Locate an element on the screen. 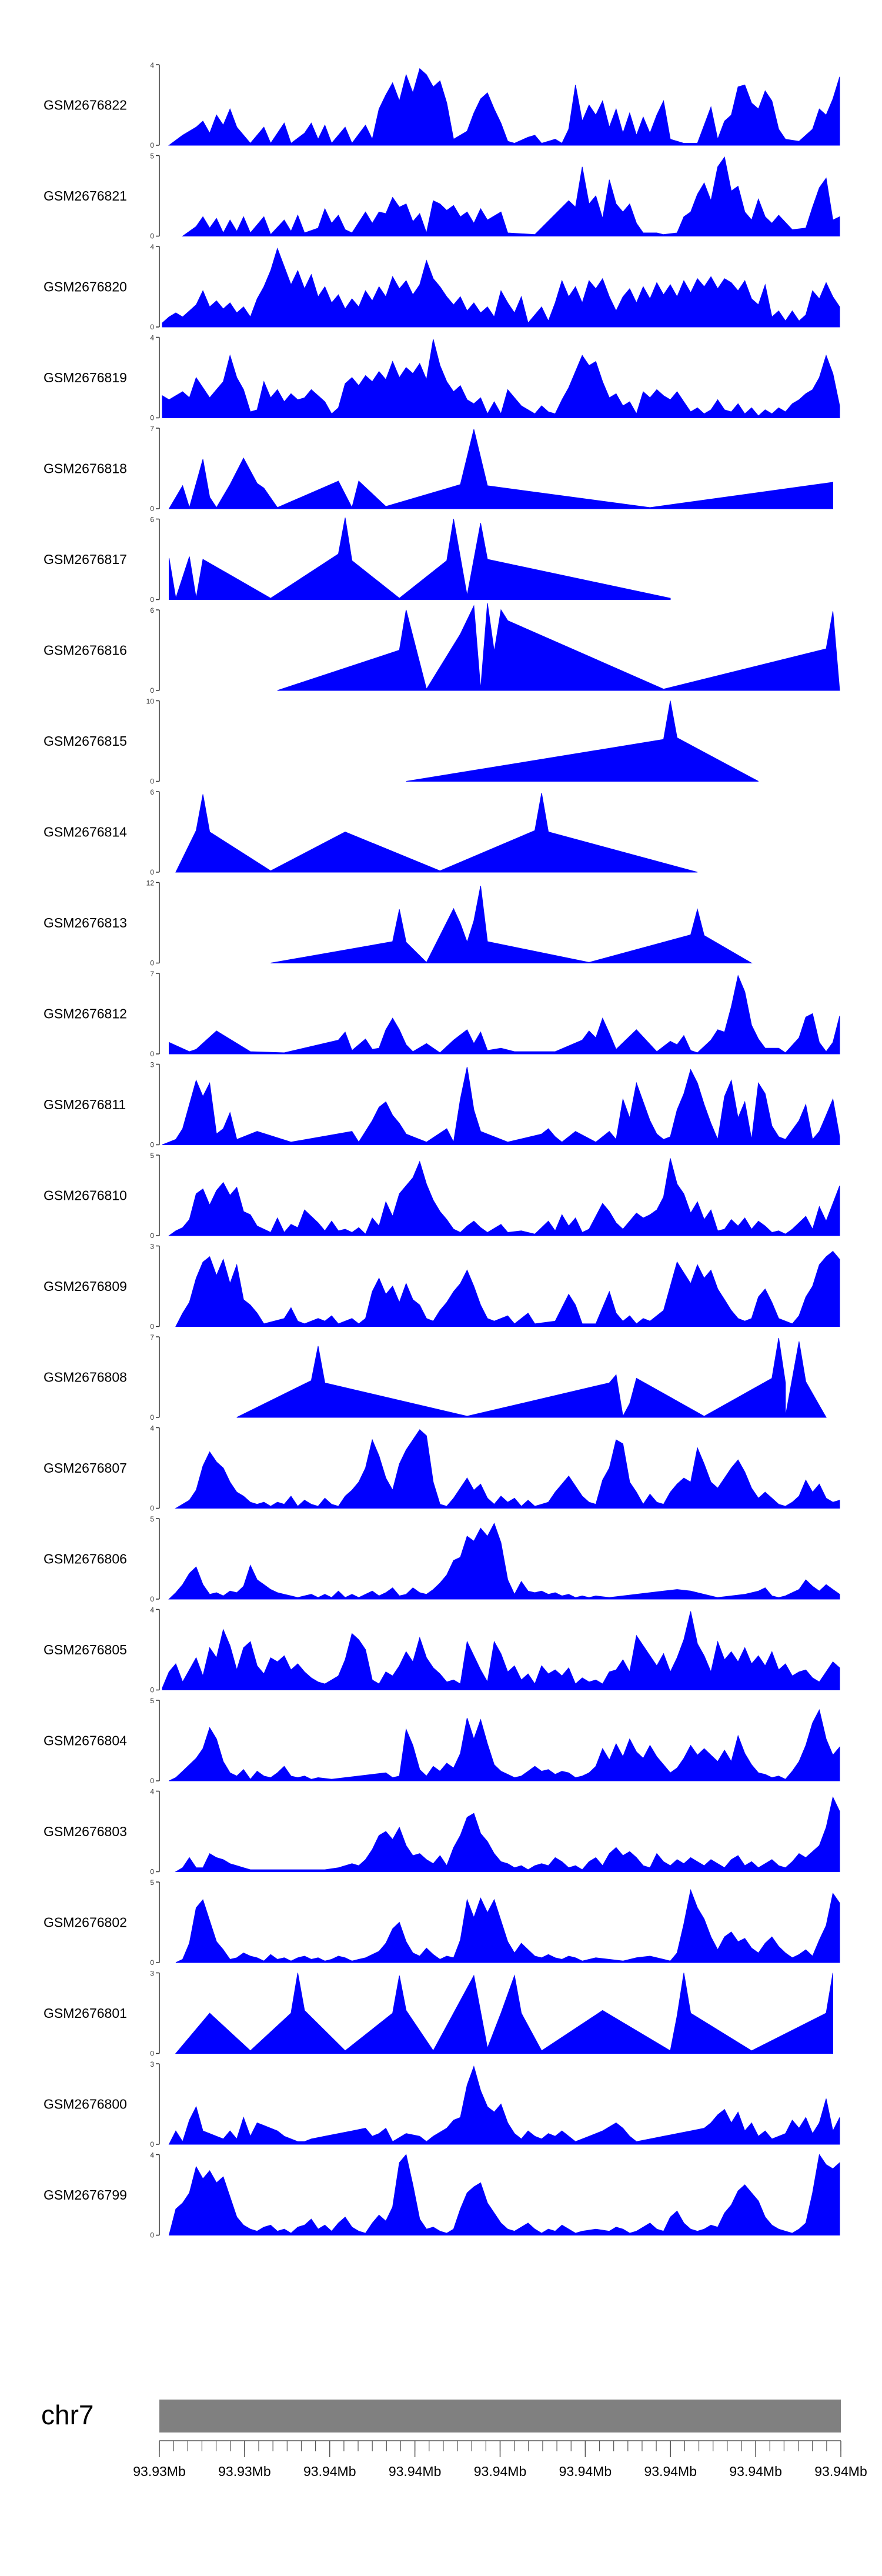 This screenshot has width=882, height=2576. y-tick-label-max: 10 is located at coordinates (150, 702).